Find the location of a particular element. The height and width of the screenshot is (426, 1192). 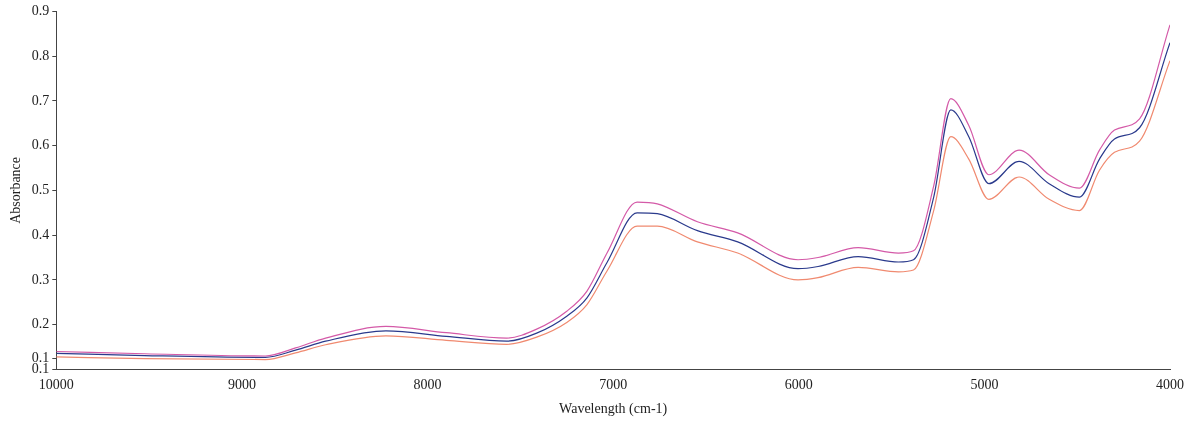

x-tick-label: 5000 is located at coordinates (984, 385).